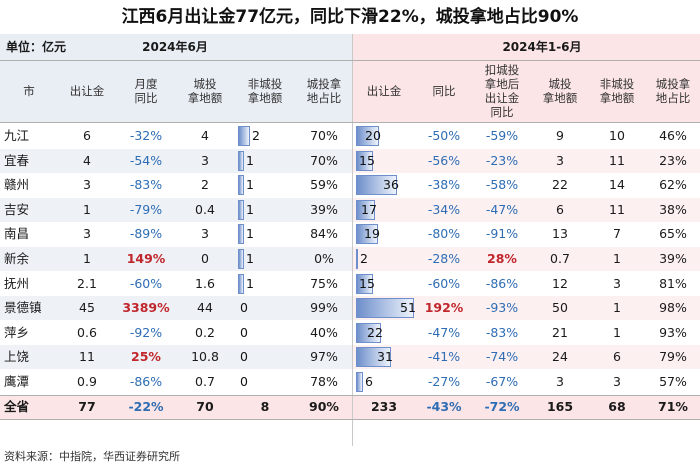  I want to click on cell-city: 萍乡, so click(17, 332).